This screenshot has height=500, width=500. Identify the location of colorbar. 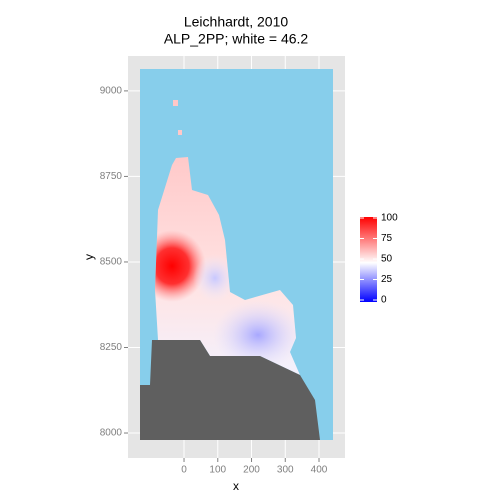
(368, 259).